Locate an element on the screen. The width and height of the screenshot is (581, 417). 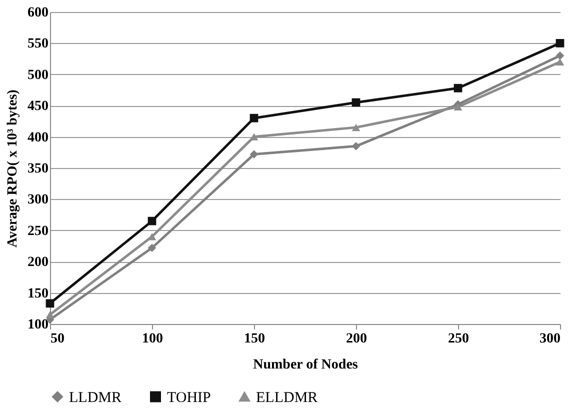
y-tick-label: 600 is located at coordinates (38, 13).